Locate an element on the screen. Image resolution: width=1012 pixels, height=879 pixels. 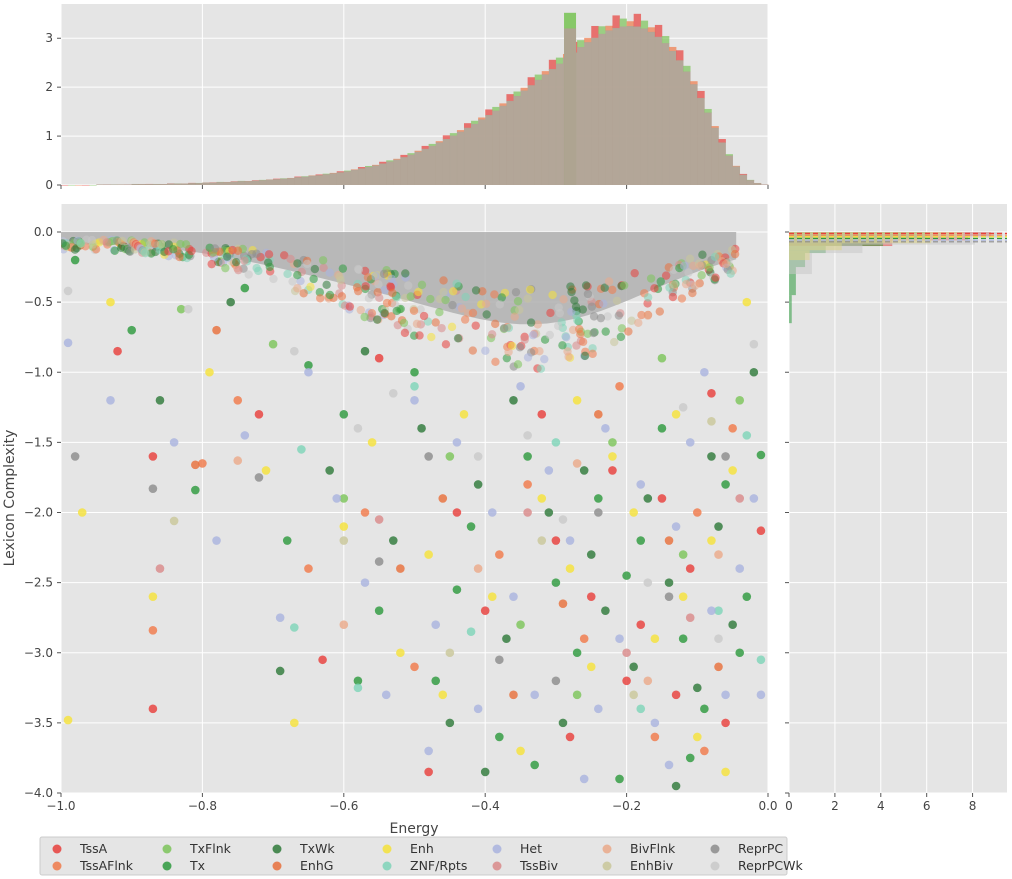
legend-item-enh: Enh is located at coordinates (408, 848).